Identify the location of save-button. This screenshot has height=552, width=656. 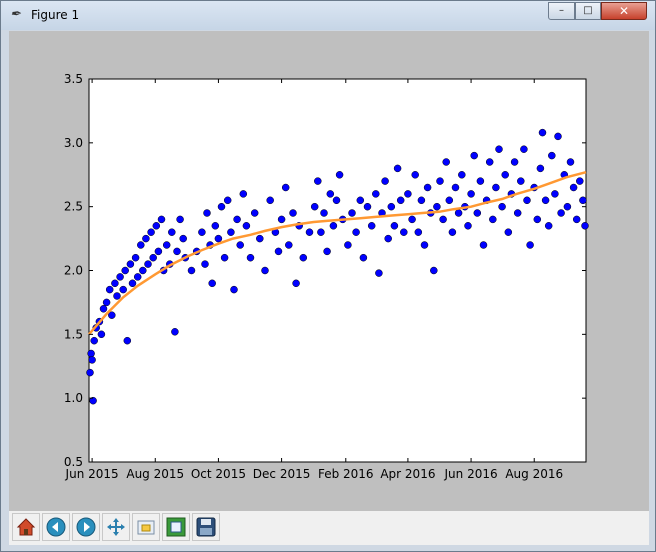
(206, 527).